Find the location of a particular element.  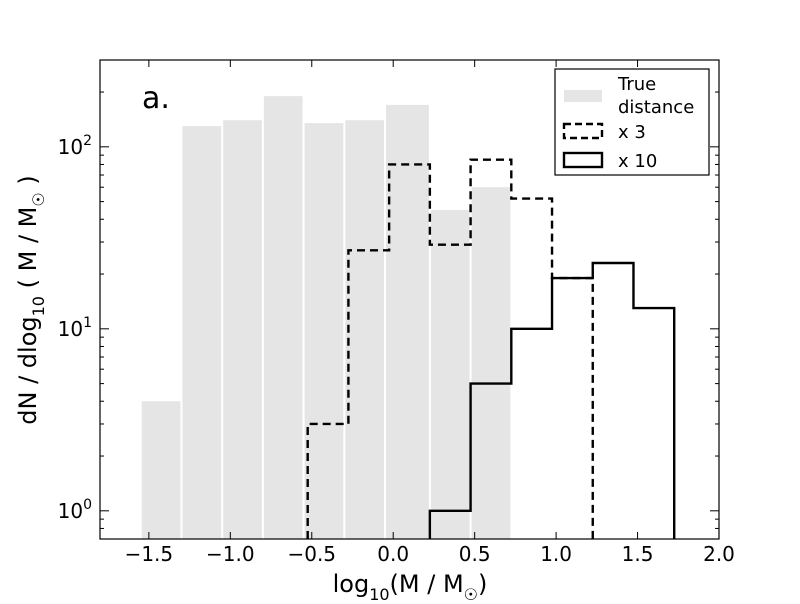

legend-box is located at coordinates (632, 122).